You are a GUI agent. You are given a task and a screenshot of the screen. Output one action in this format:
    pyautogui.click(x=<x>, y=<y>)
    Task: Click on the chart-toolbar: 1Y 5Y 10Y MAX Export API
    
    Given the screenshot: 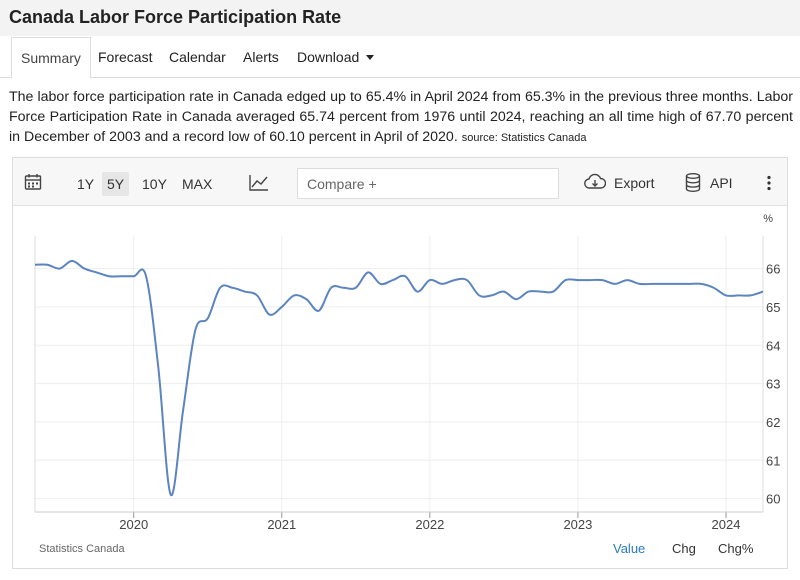 What is the action you would take?
    pyautogui.click(x=400, y=182)
    